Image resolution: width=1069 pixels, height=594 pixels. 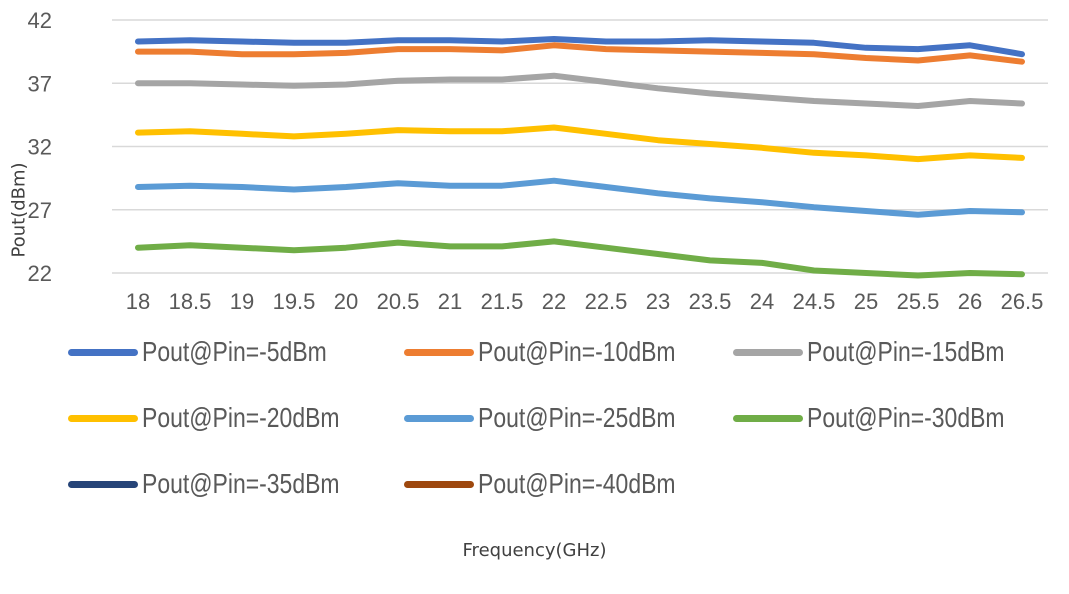 What do you see at coordinates (241, 483) in the screenshot?
I see `legend-label: Pout@Pin=-35dBm` at bounding box center [241, 483].